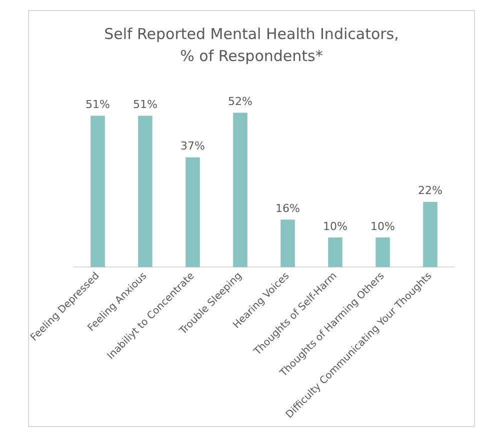 This screenshot has height=437, width=487. What do you see at coordinates (192, 146) in the screenshot?
I see `data-label: 37%` at bounding box center [192, 146].